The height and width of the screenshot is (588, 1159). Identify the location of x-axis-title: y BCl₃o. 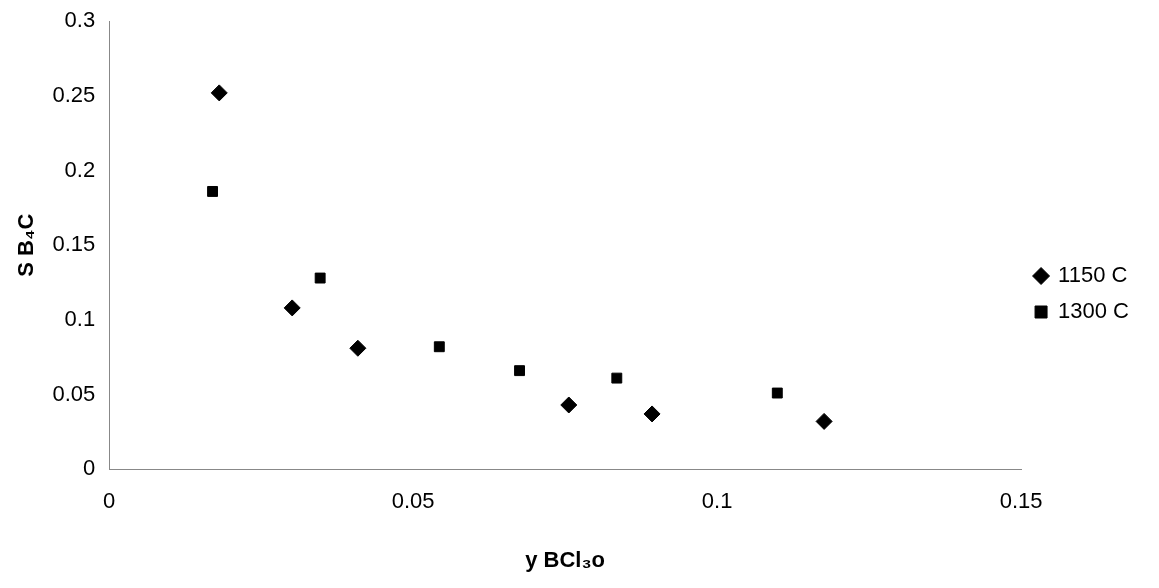
(565, 559).